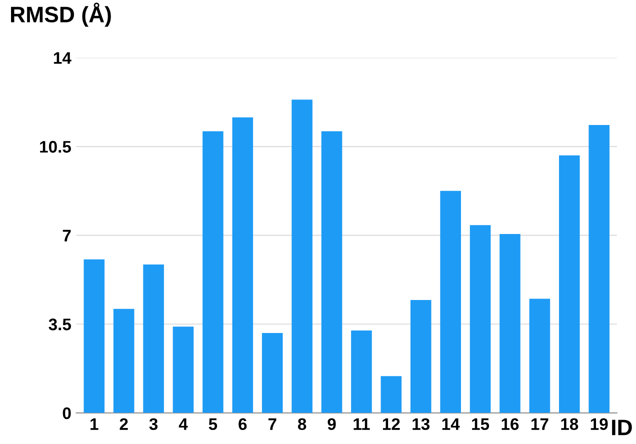  What do you see at coordinates (539, 424) in the screenshot?
I see `x-tick-label: 17` at bounding box center [539, 424].